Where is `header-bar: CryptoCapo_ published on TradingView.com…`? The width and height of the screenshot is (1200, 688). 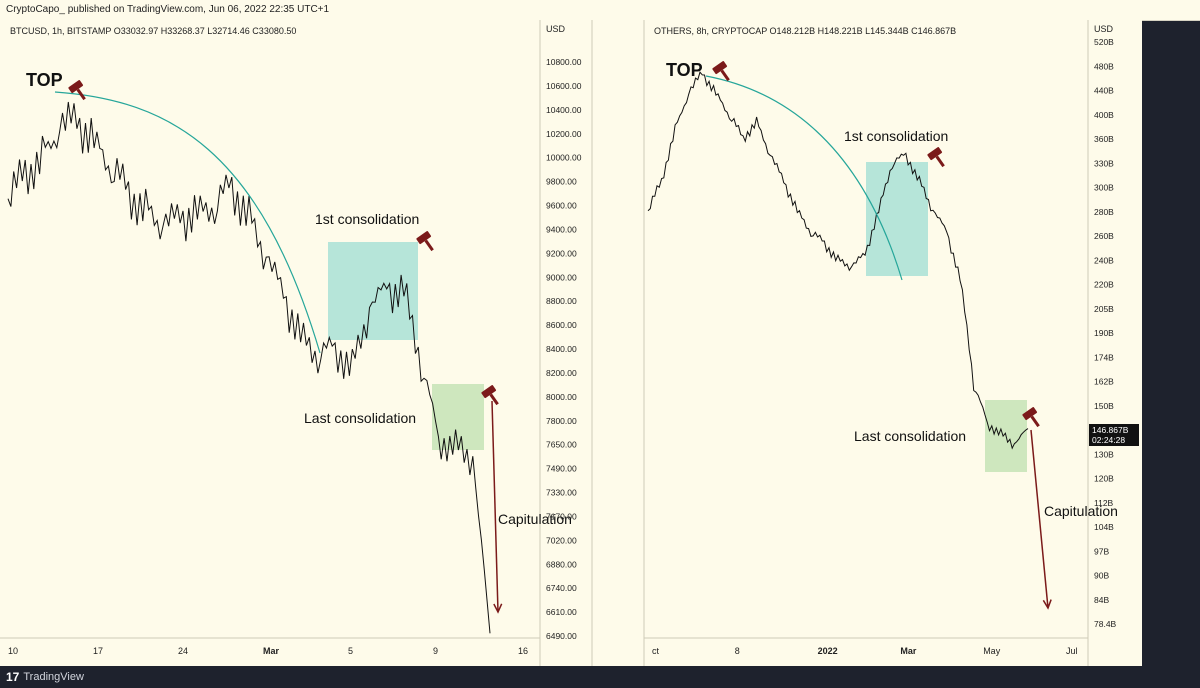 header-bar: CryptoCapo_ published on TradingView.com… is located at coordinates (600, 10).